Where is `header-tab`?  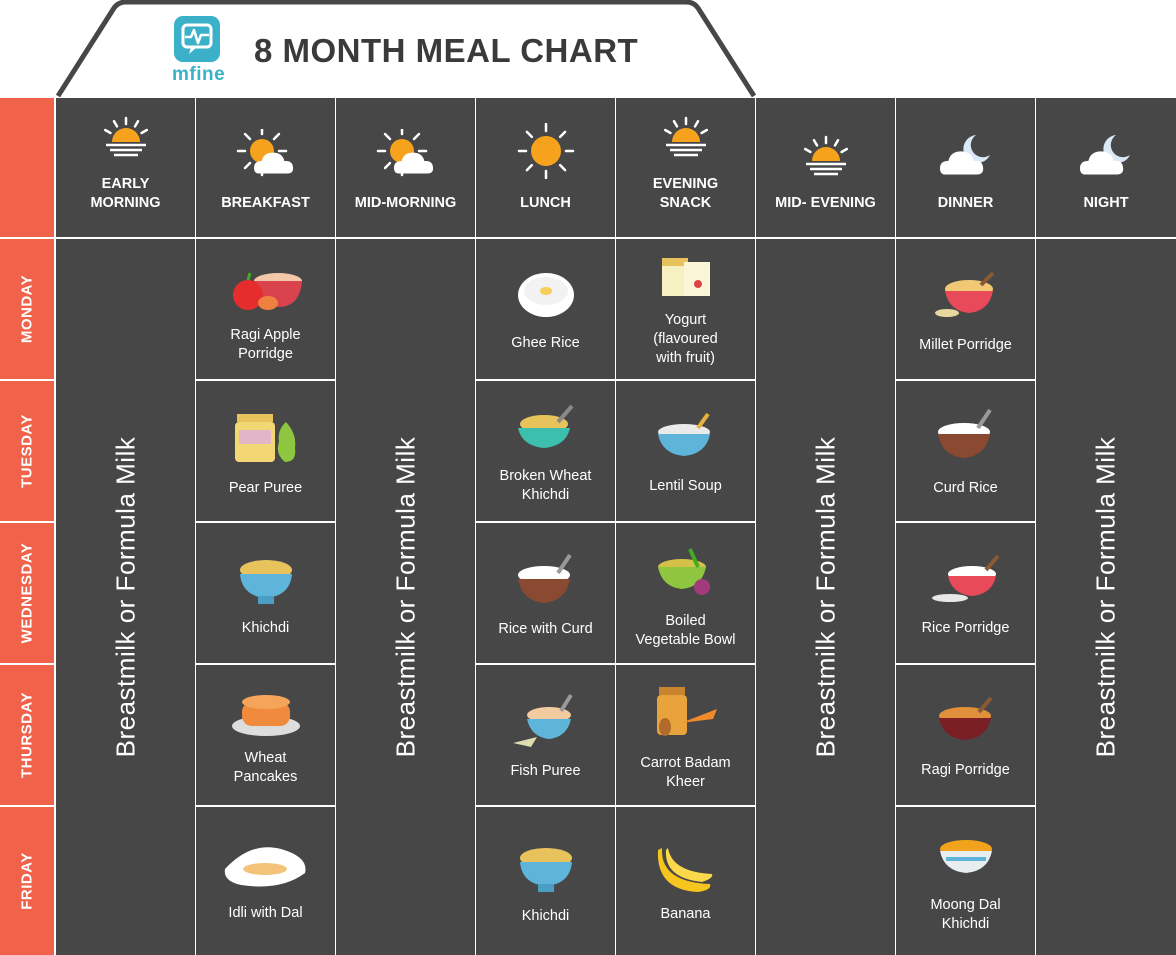 header-tab is located at coordinates (406, 49).